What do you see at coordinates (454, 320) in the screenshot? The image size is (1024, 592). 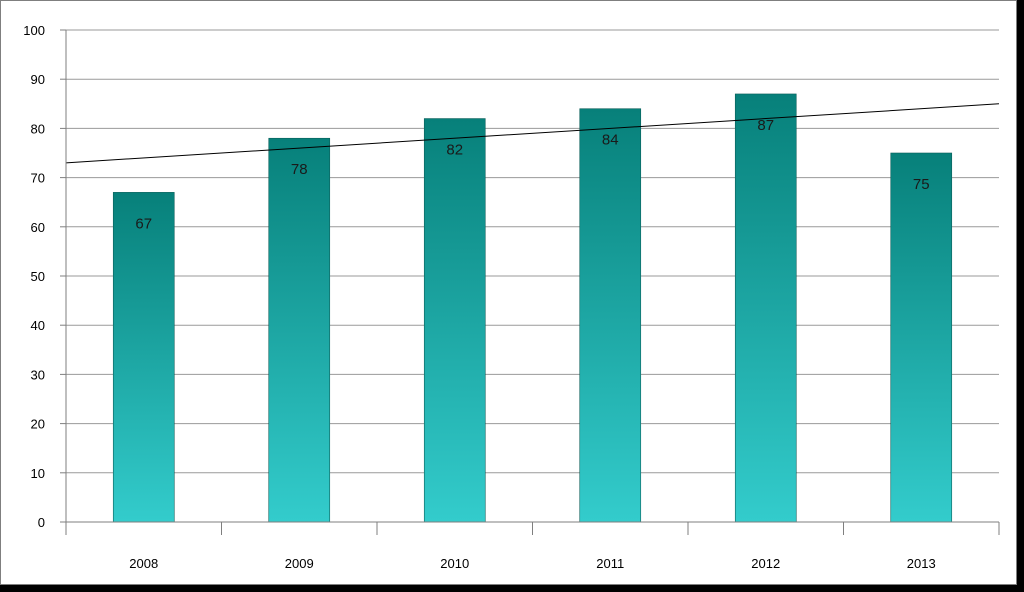 I see `bar-2010` at bounding box center [454, 320].